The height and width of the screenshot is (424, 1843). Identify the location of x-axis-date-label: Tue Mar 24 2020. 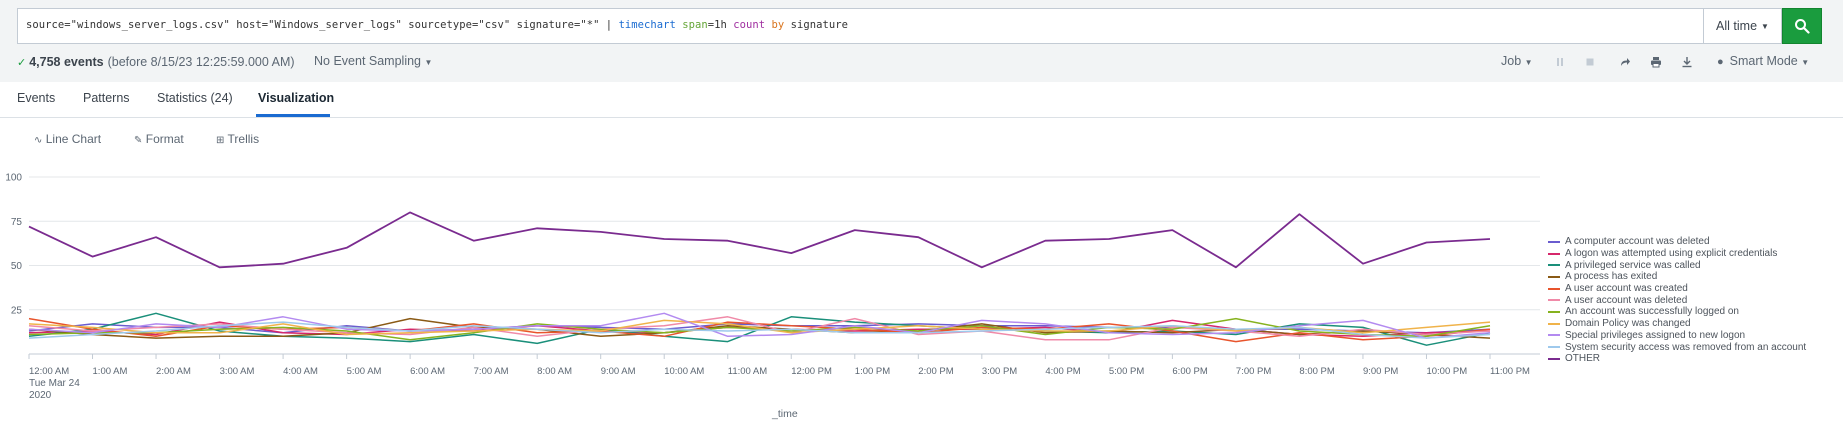
(54, 390).